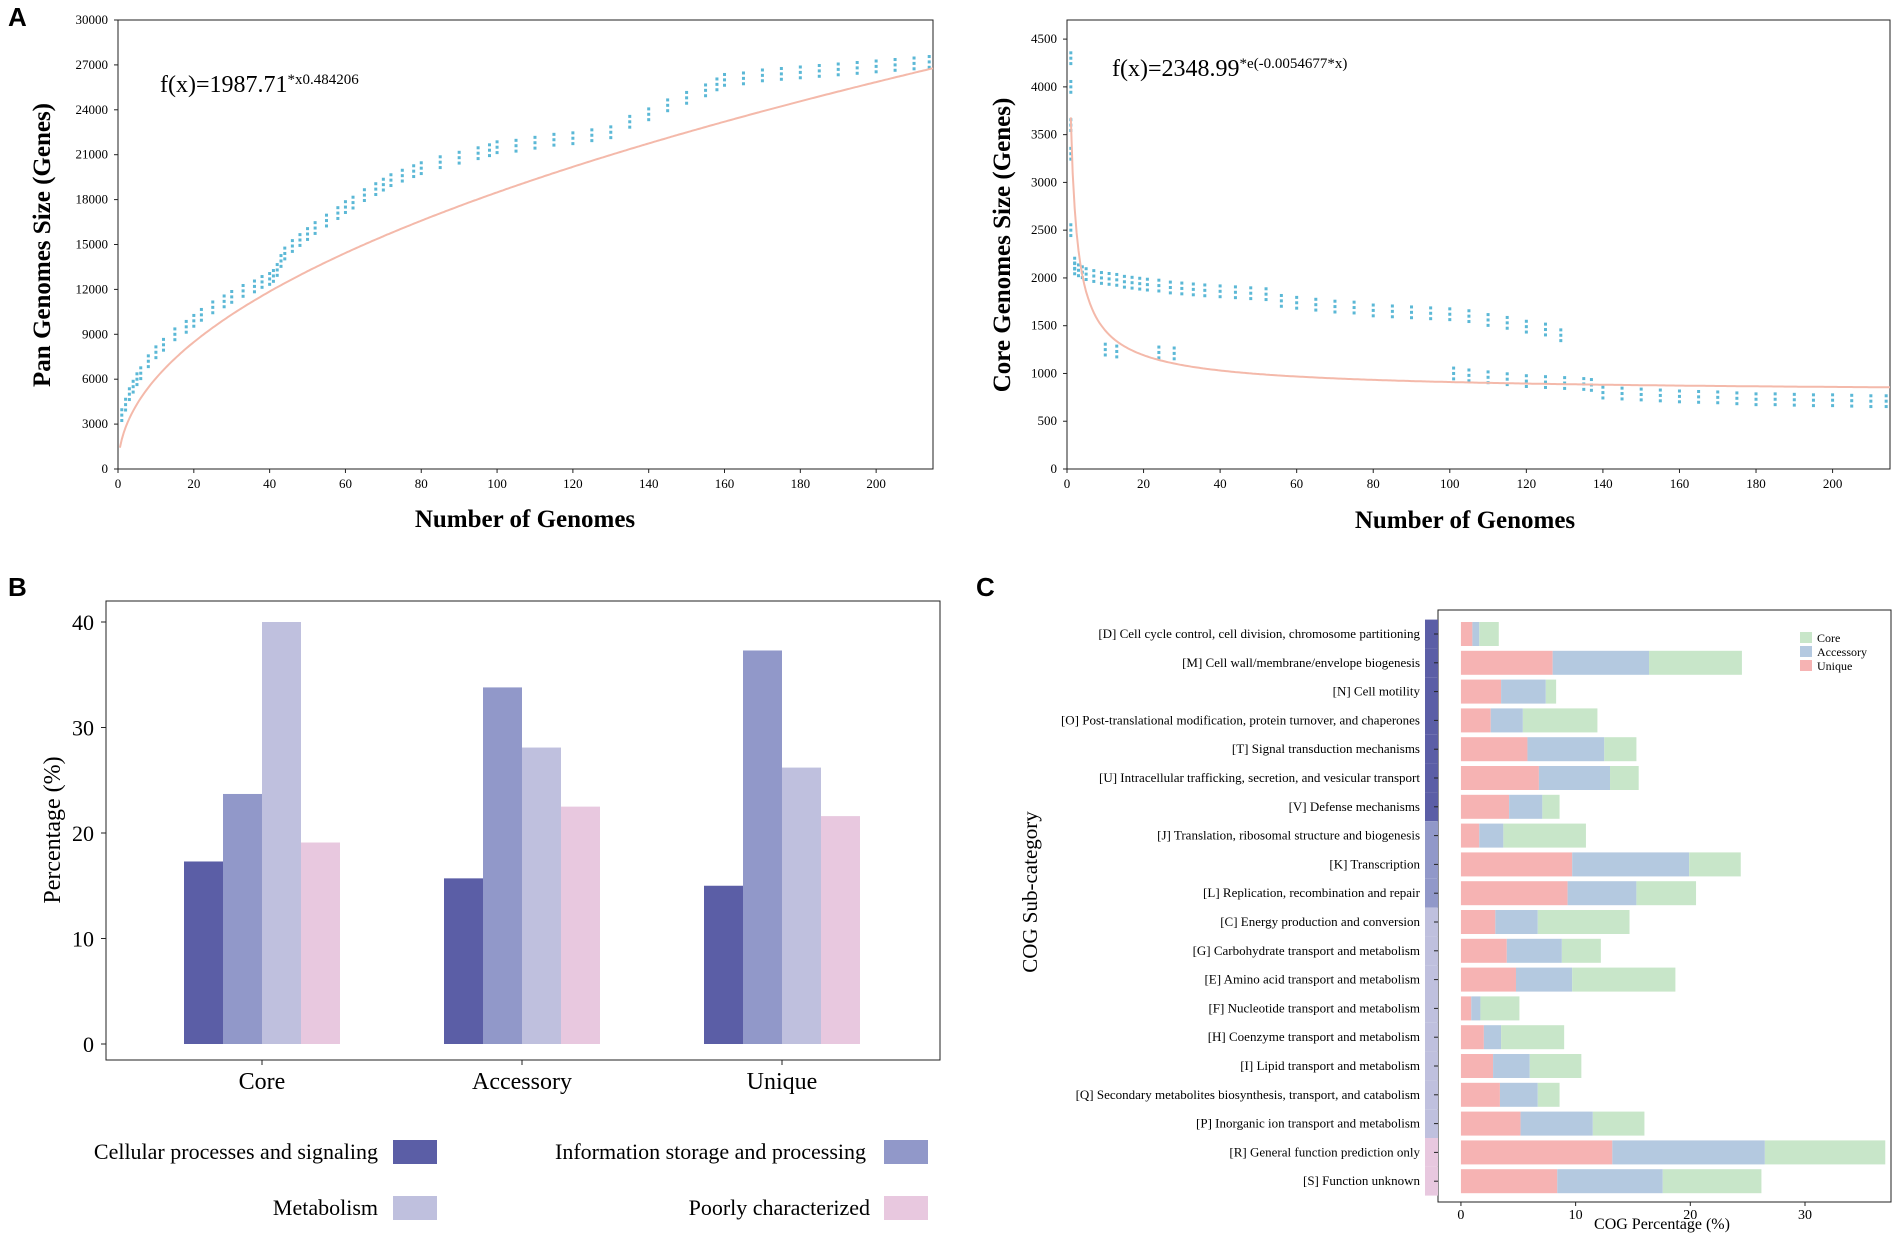 The image size is (1902, 1239). What do you see at coordinates (1833, 652) in the screenshot?
I see `legend: Core Accessory Unique` at bounding box center [1833, 652].